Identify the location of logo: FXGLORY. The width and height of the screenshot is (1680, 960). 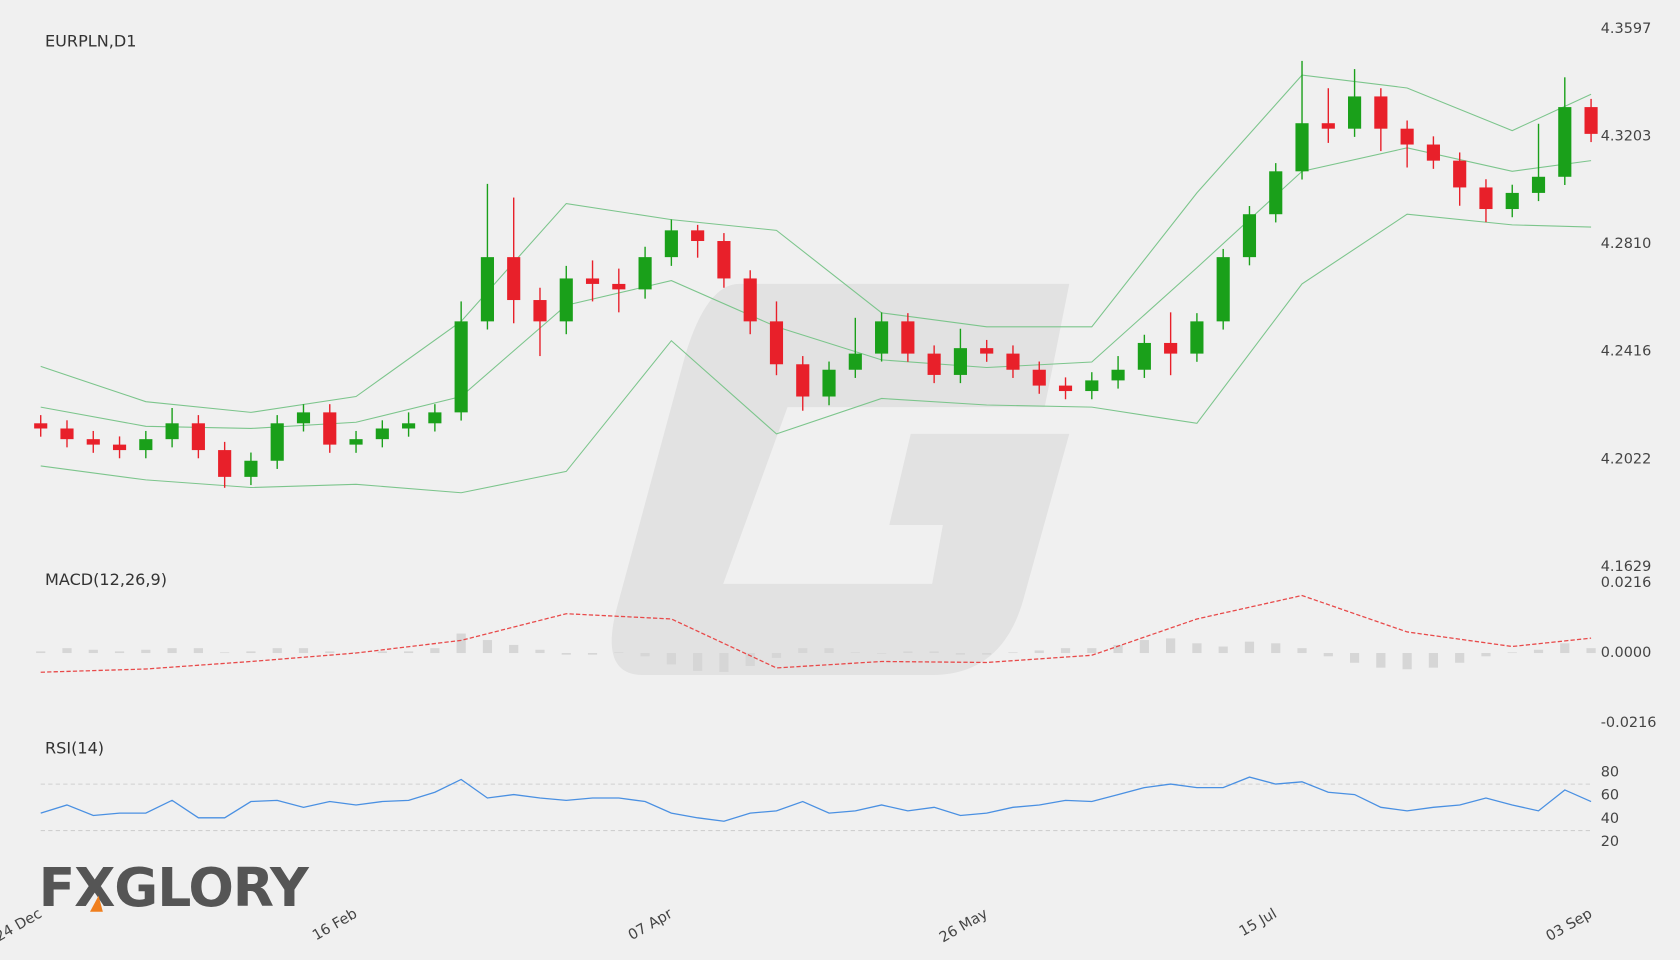
(175, 887).